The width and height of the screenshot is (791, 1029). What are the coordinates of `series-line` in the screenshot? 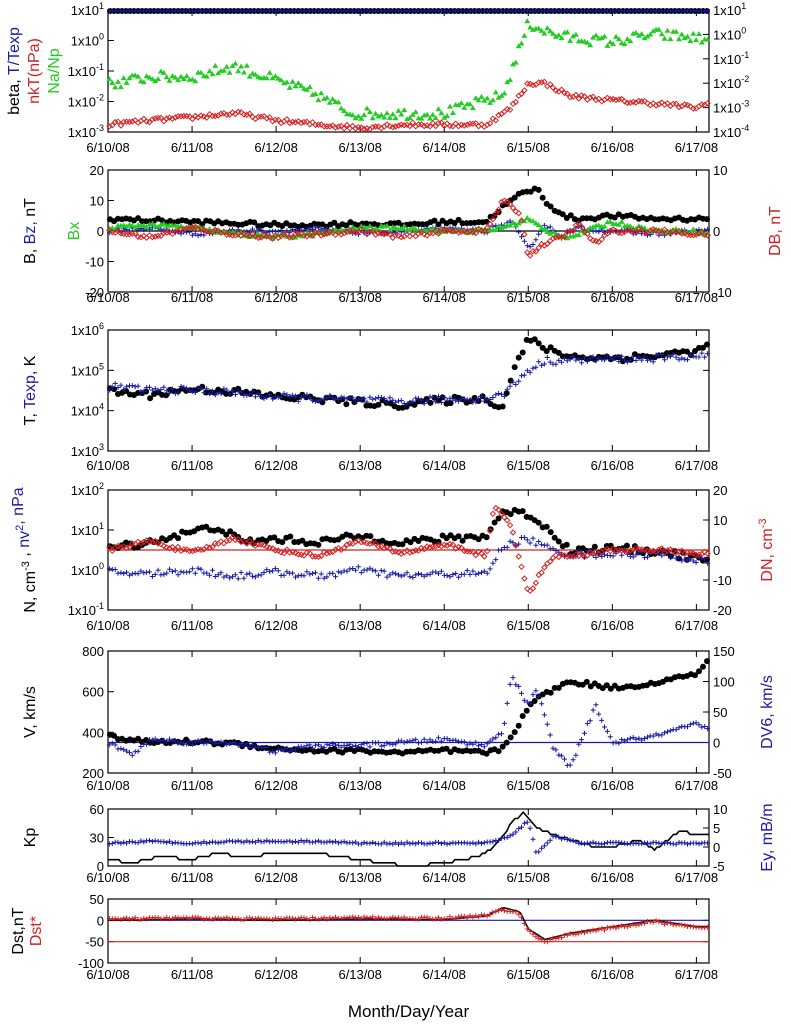 It's located at (408, 923).